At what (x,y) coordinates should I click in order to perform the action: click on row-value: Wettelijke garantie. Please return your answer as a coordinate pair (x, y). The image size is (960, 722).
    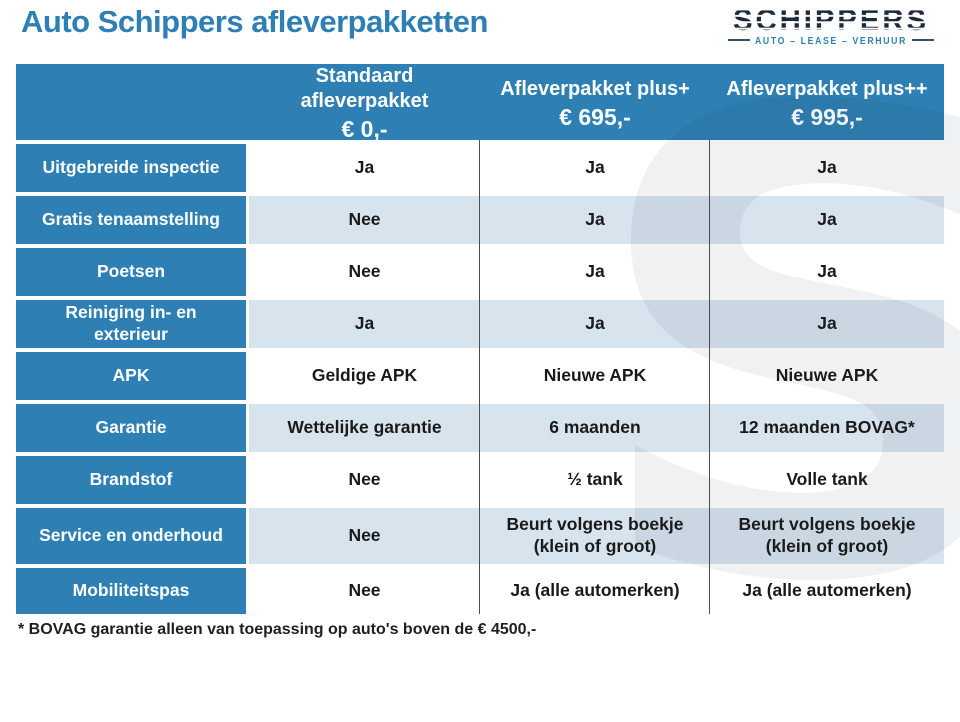
    Looking at the image, I should click on (364, 428).